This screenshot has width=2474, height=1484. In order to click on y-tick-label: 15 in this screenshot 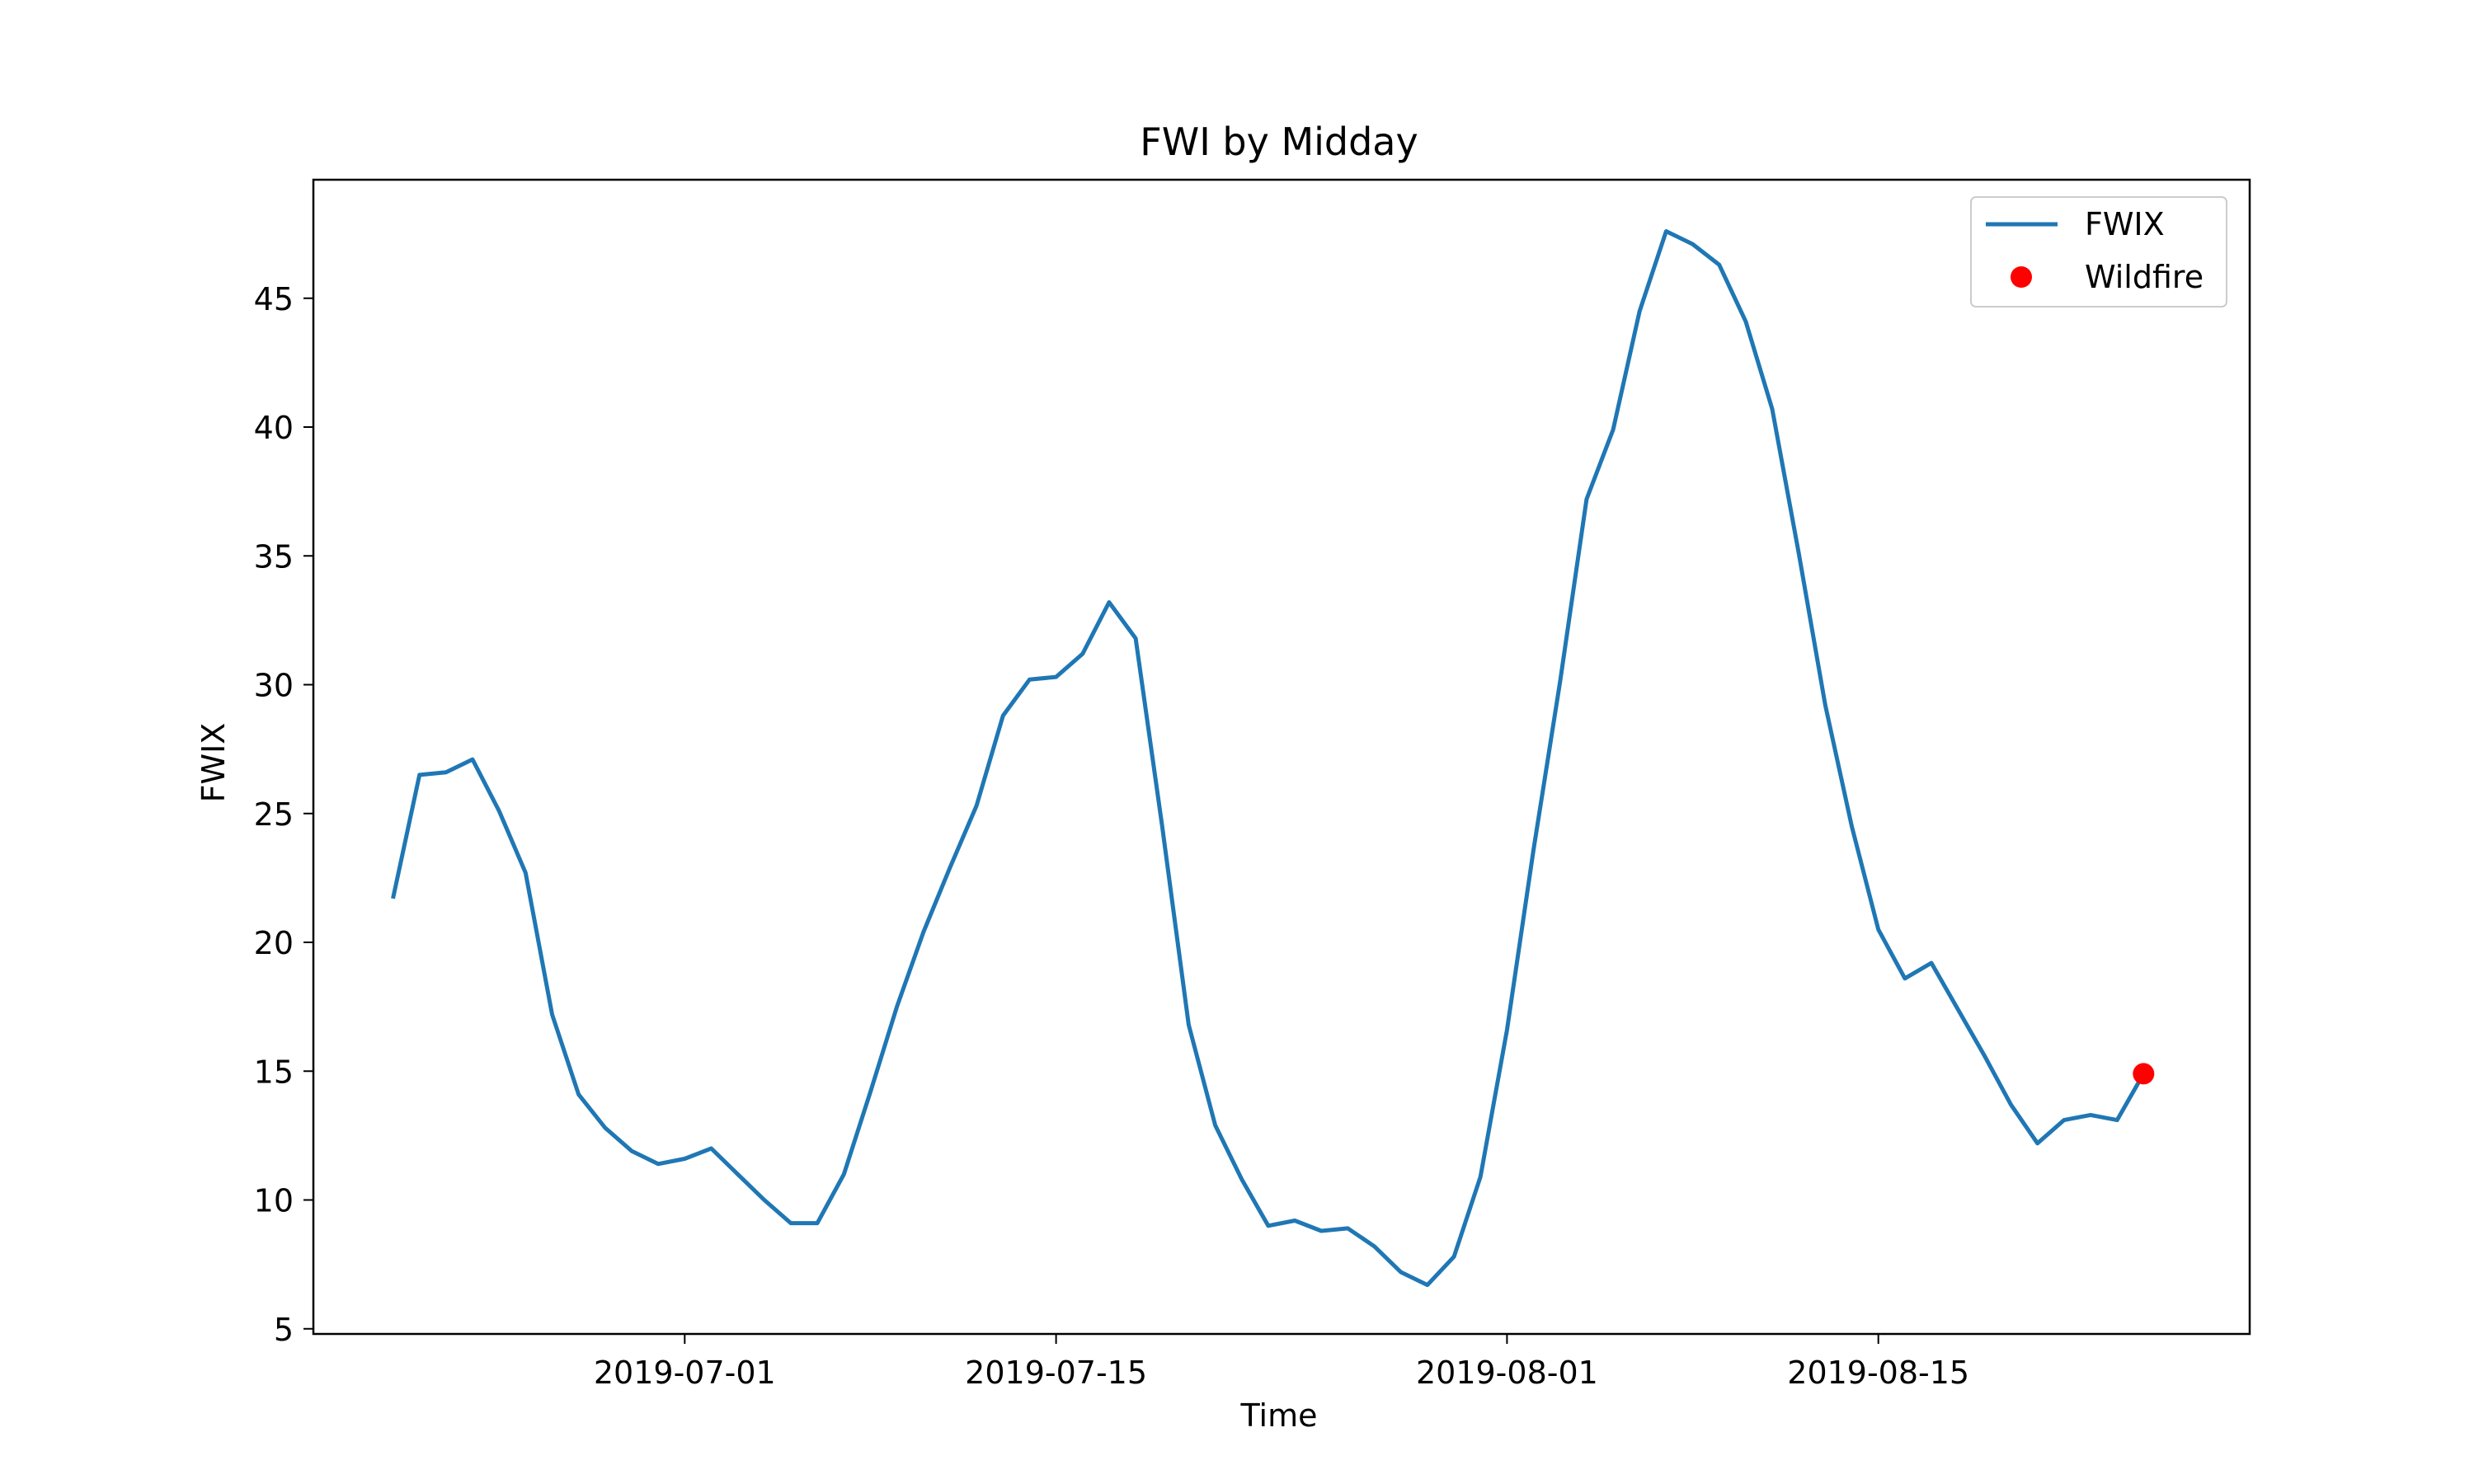, I will do `click(274, 1072)`.